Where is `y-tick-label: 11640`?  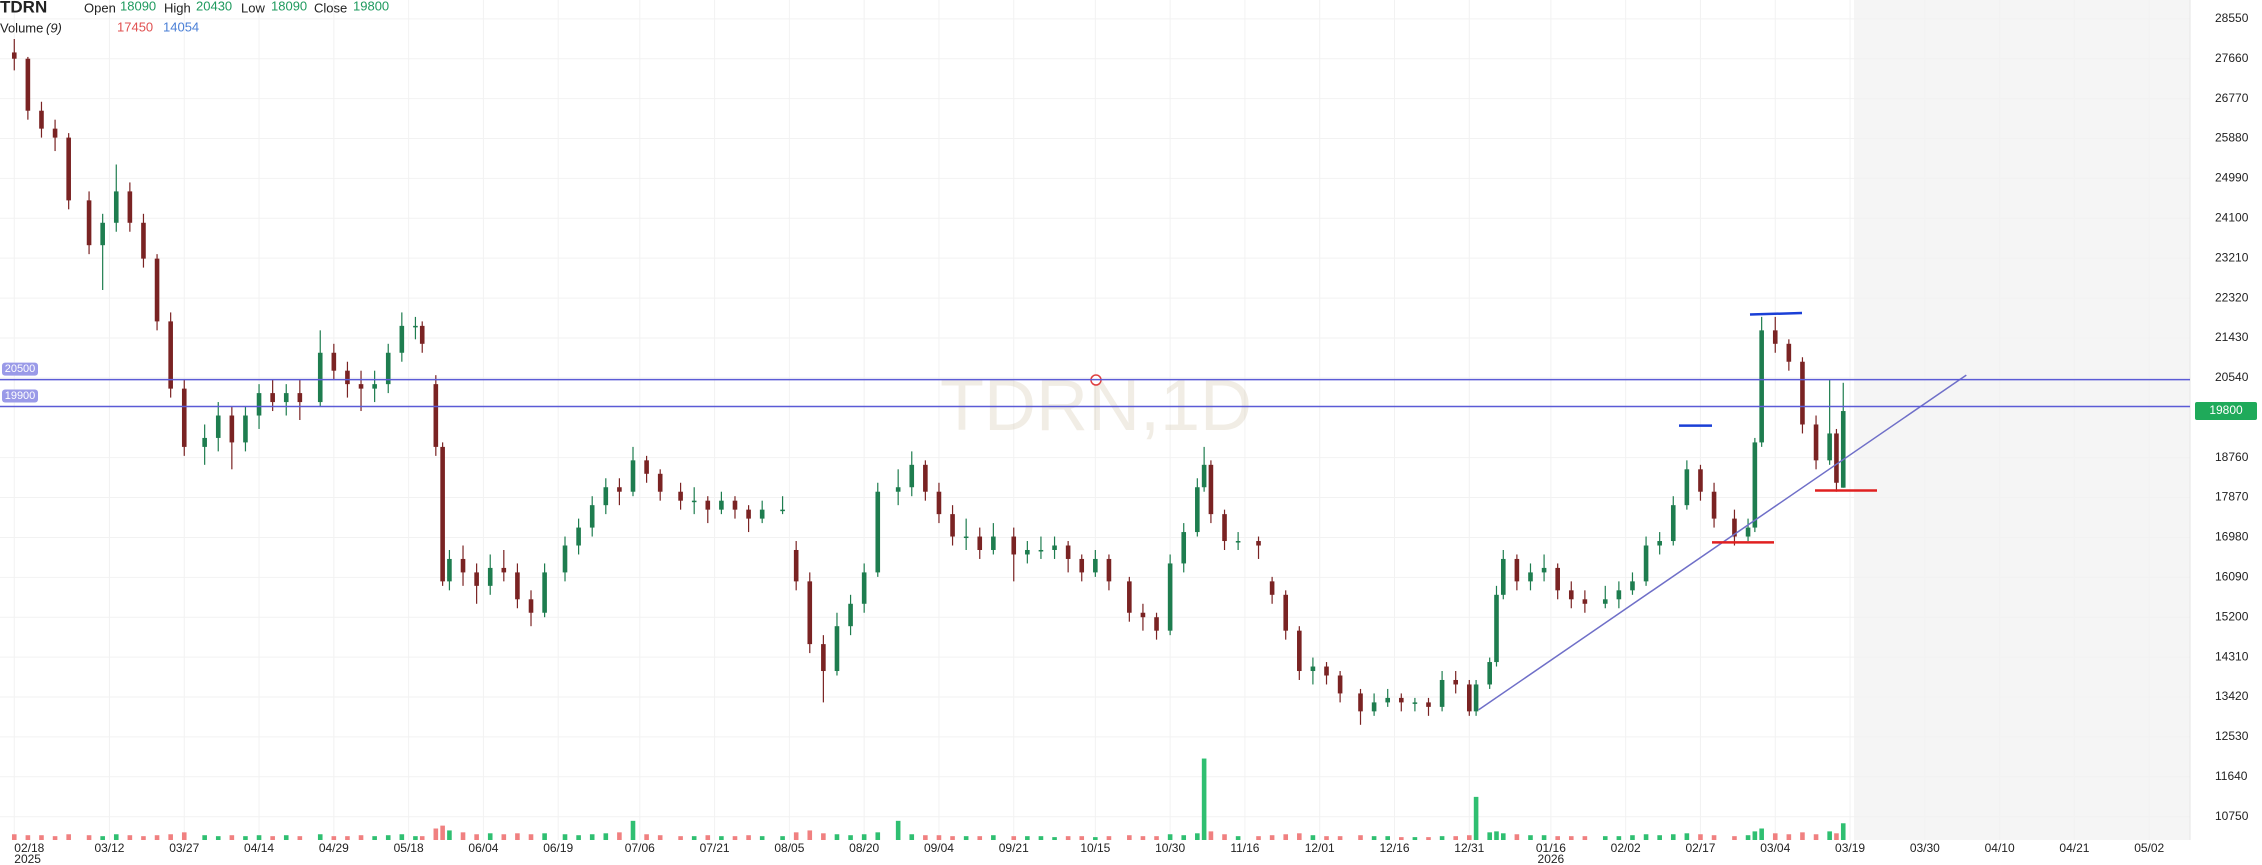
y-tick-label: 11640 is located at coordinates (2231, 776).